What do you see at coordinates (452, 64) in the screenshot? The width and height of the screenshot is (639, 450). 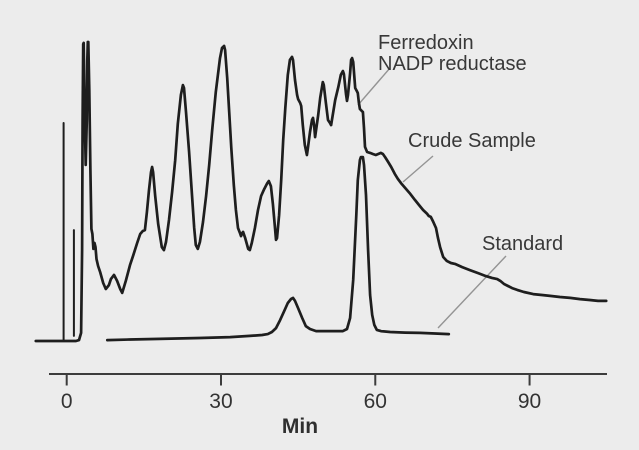 I see `annotation-ferredoxin-line2: NADP reductase` at bounding box center [452, 64].